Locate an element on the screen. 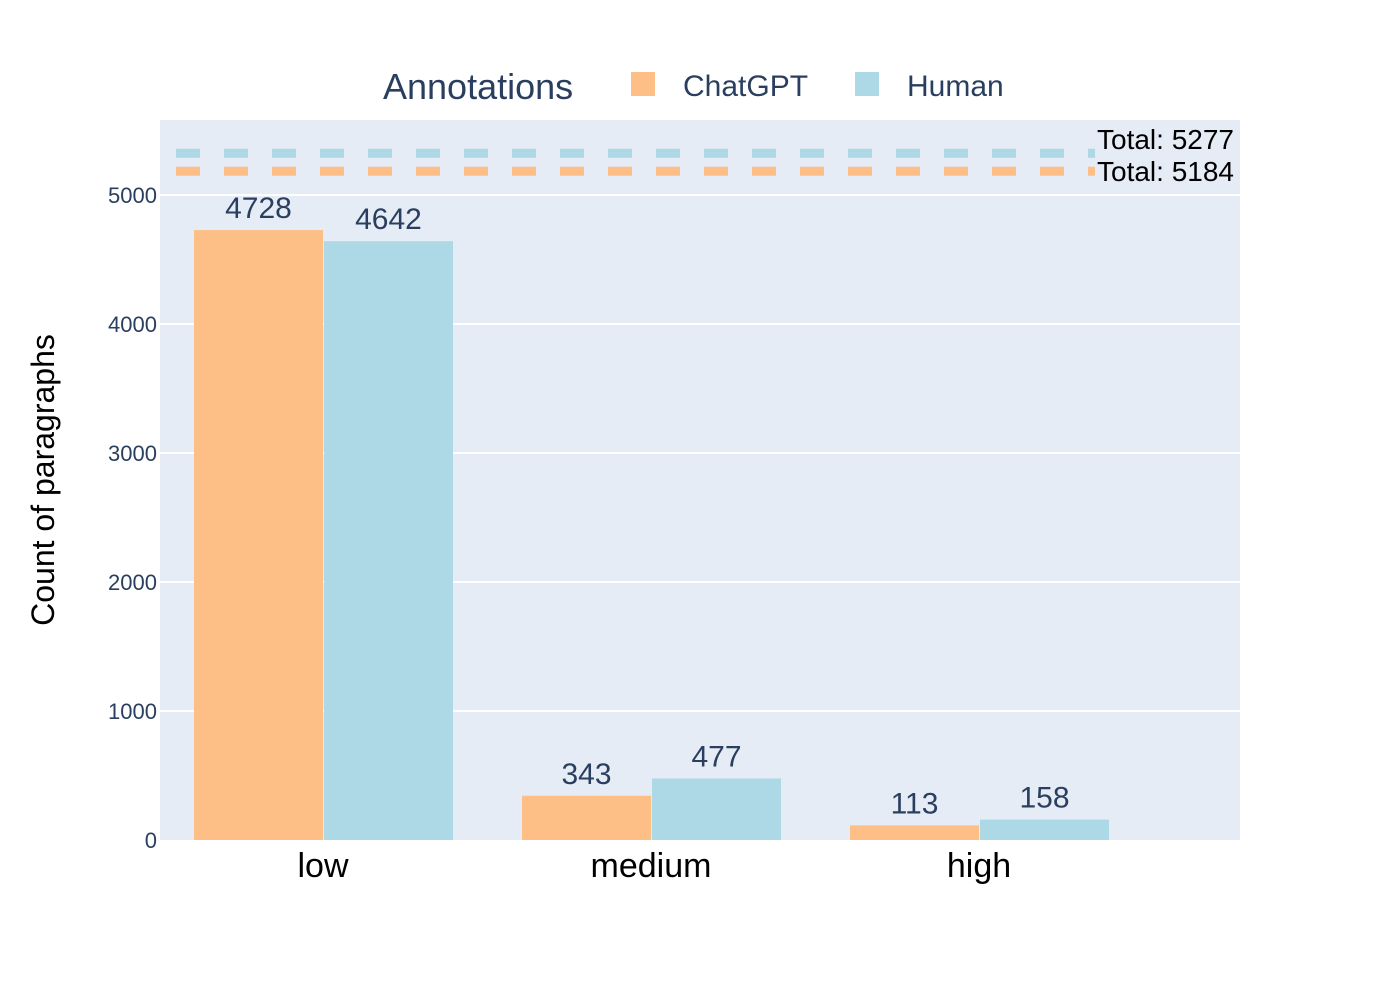 This screenshot has width=1400, height=1000. y-tick-label: 3000 is located at coordinates (132, 453).